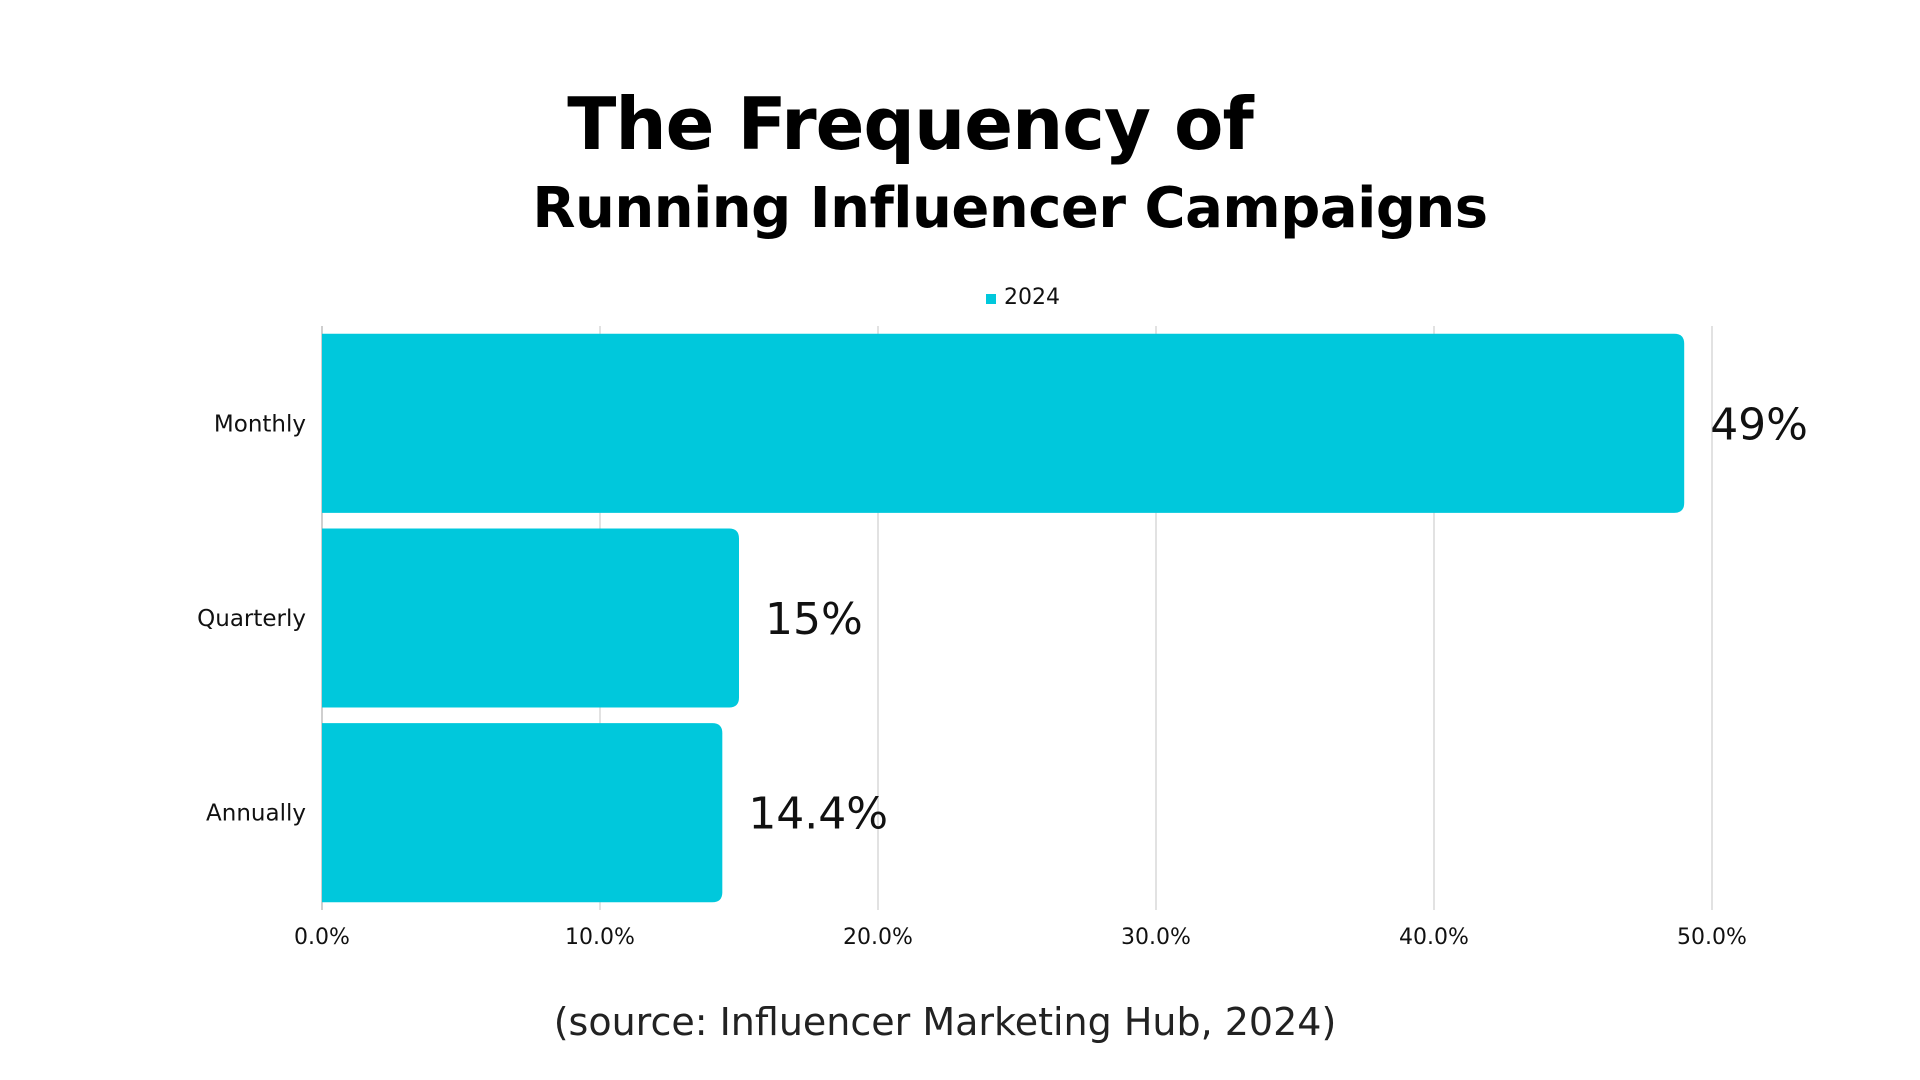 The image size is (1920, 1080). What do you see at coordinates (945, 1022) in the screenshot?
I see `source-note: (source: Influencer Marketing Hub, 2024)` at bounding box center [945, 1022].